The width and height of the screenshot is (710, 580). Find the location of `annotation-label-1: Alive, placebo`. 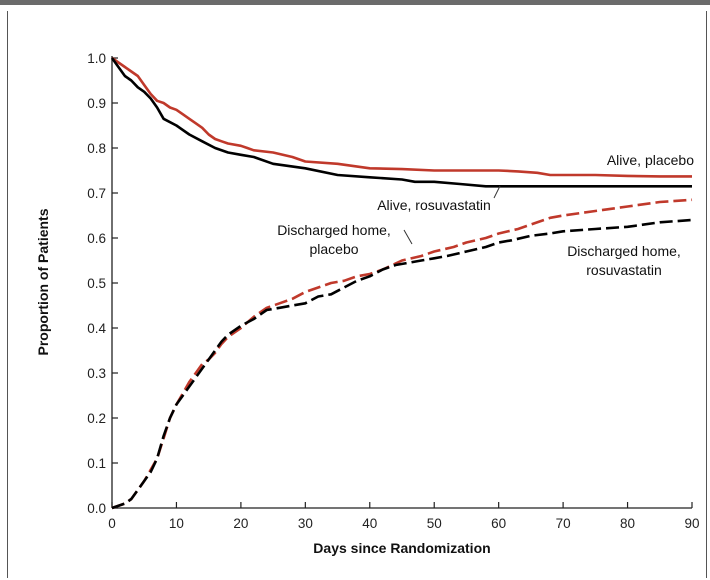

annotation-label-1: Alive, placebo is located at coordinates (650, 160).